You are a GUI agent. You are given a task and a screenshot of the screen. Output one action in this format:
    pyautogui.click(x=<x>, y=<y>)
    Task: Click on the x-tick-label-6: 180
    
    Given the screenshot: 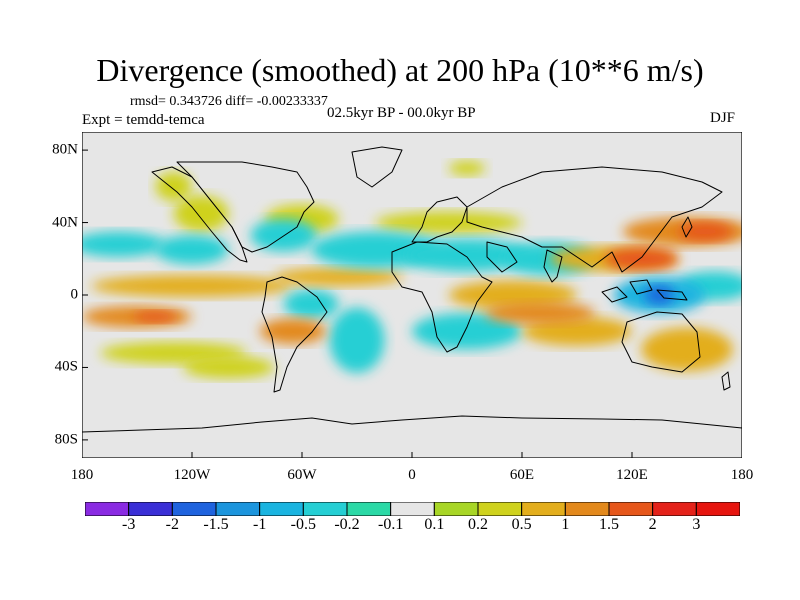 What is the action you would take?
    pyautogui.click(x=742, y=475)
    